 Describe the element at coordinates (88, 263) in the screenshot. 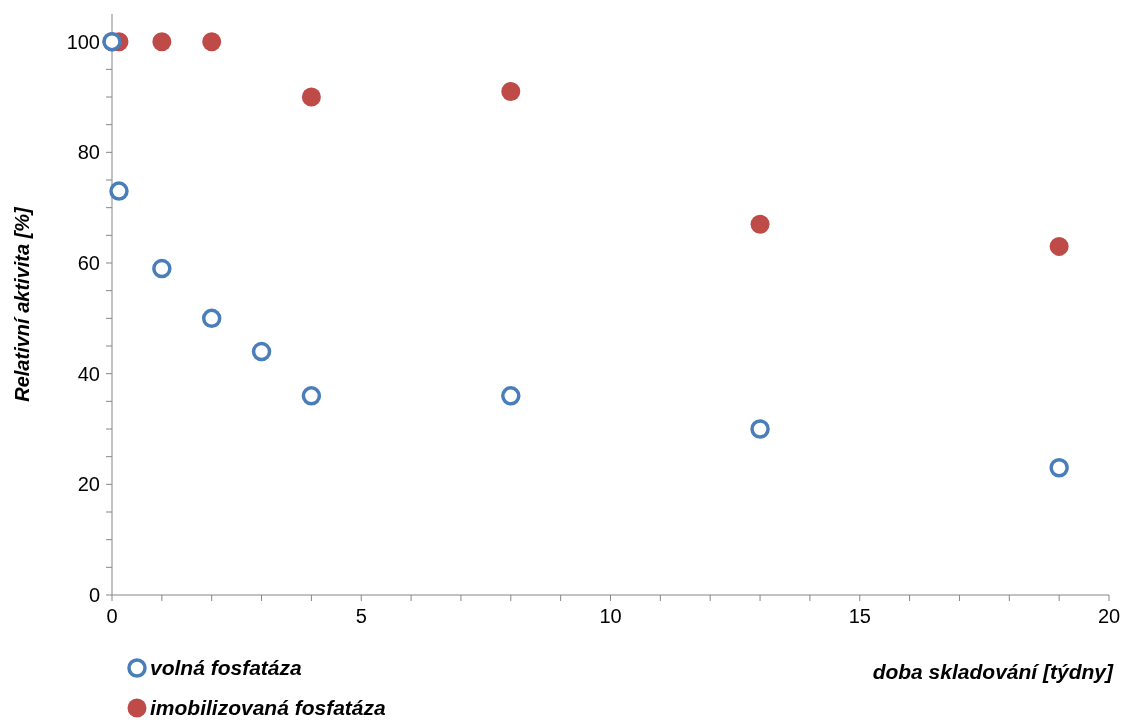

I see `y-tick-label: 60` at that location.